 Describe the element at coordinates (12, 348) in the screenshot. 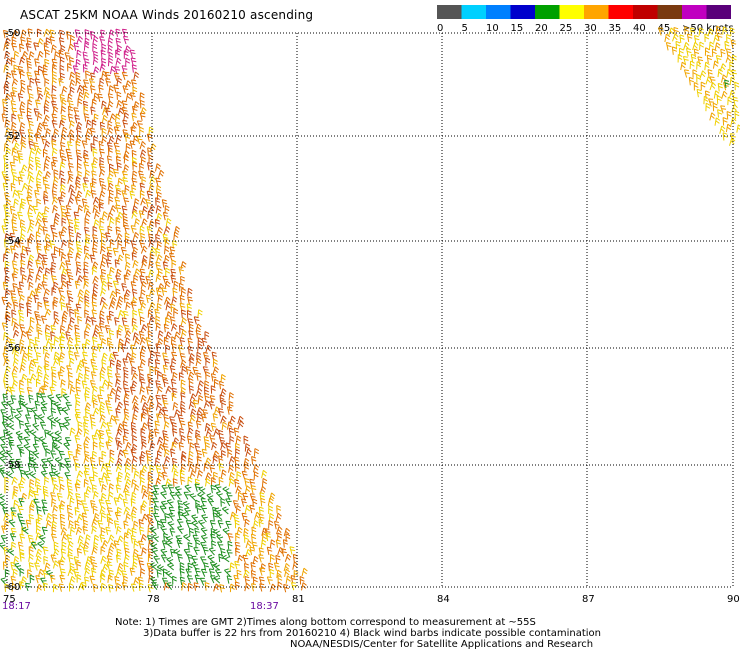

I see `latitude-label: -56` at that location.